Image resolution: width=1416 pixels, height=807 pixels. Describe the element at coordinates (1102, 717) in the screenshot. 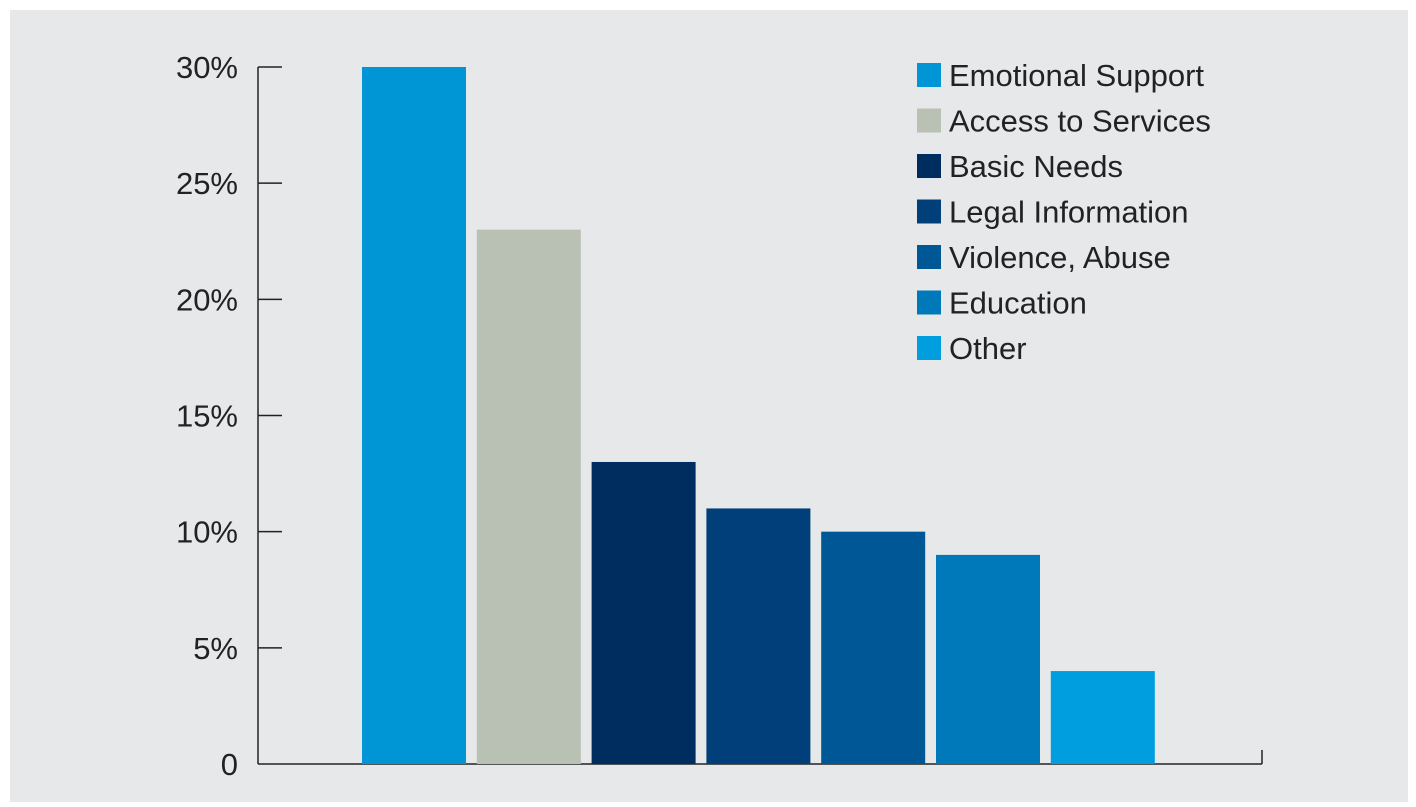

I see `bar-other` at that location.